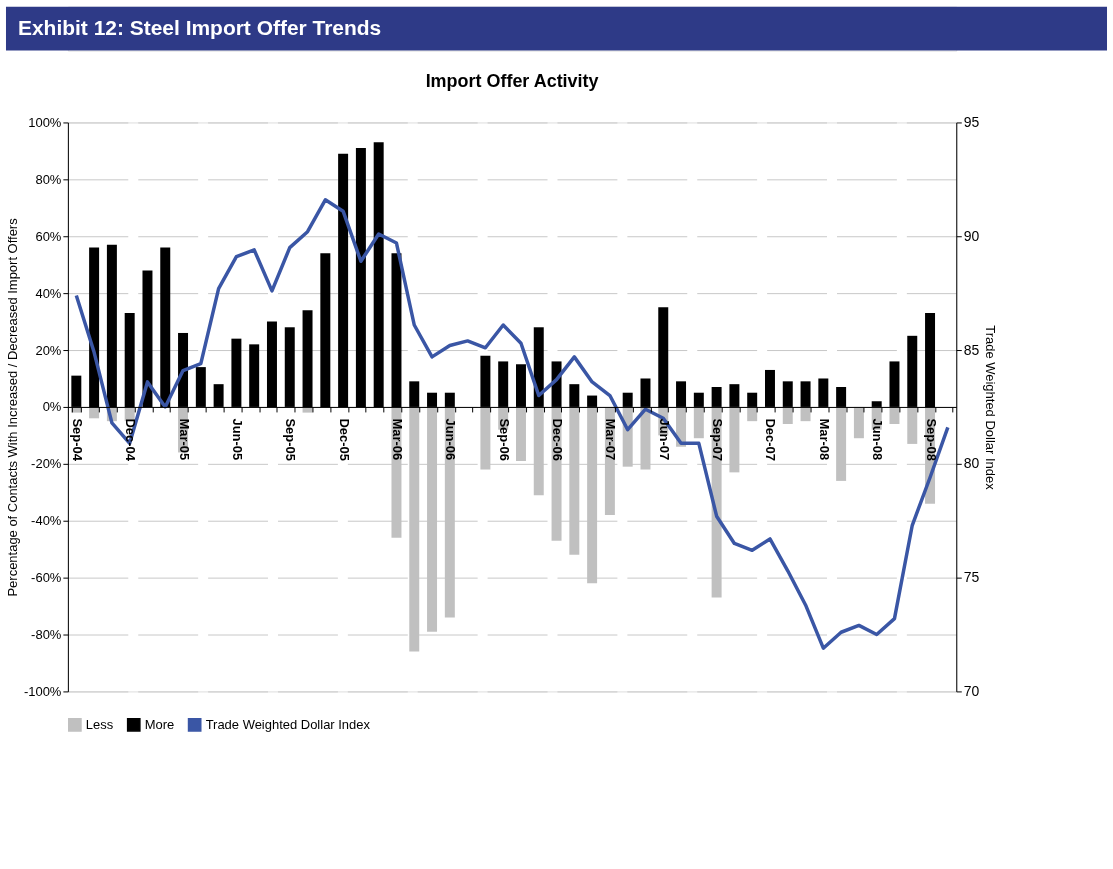 This screenshot has height=869, width=1113. Describe the element at coordinates (611, 439) in the screenshot. I see `x-tick-label: Mar-07` at that location.